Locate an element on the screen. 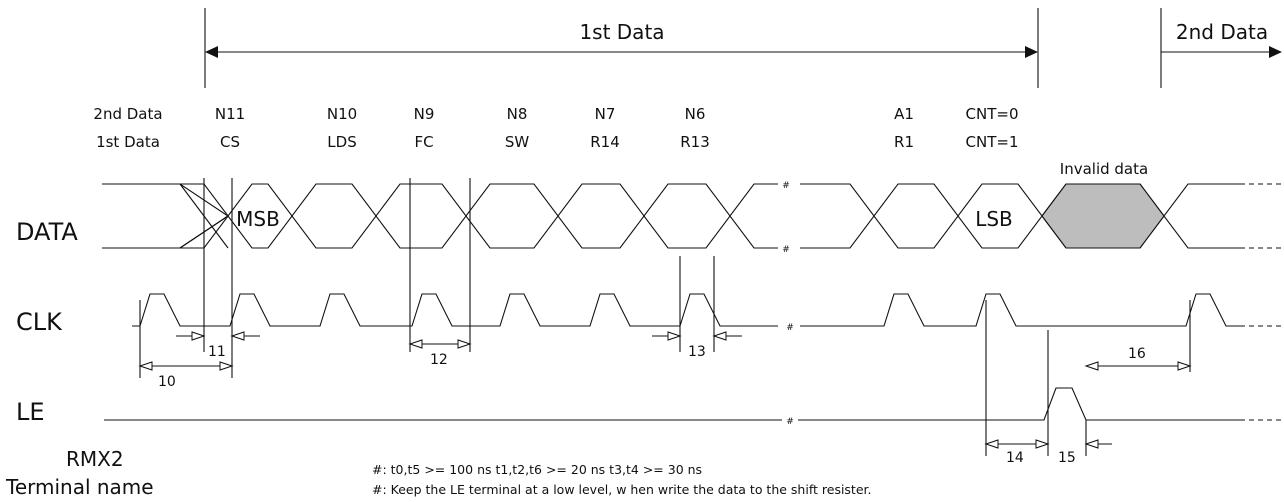 The width and height of the screenshot is (1284, 502). timing-14: 14 is located at coordinates (1017, 452).